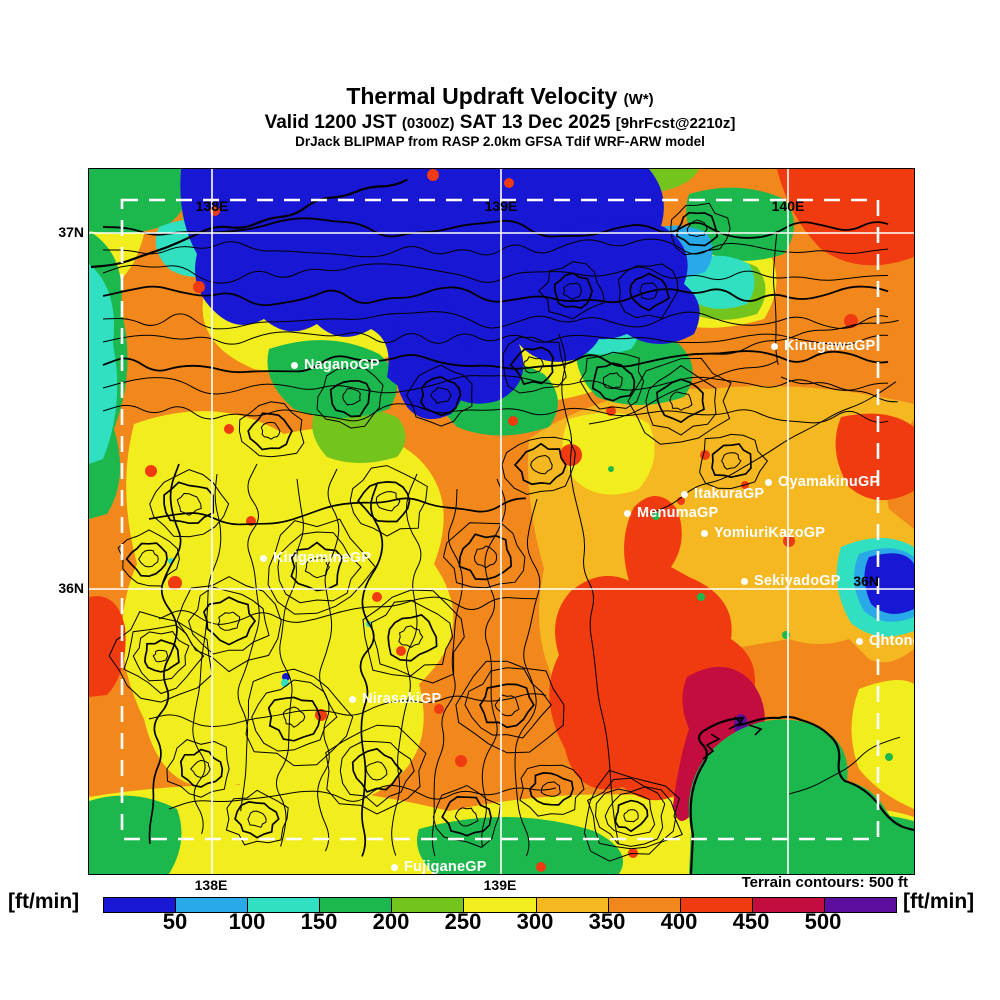 This screenshot has width=1000, height=1000. What do you see at coordinates (607, 921) in the screenshot?
I see `colorbar-value: 350` at bounding box center [607, 921].